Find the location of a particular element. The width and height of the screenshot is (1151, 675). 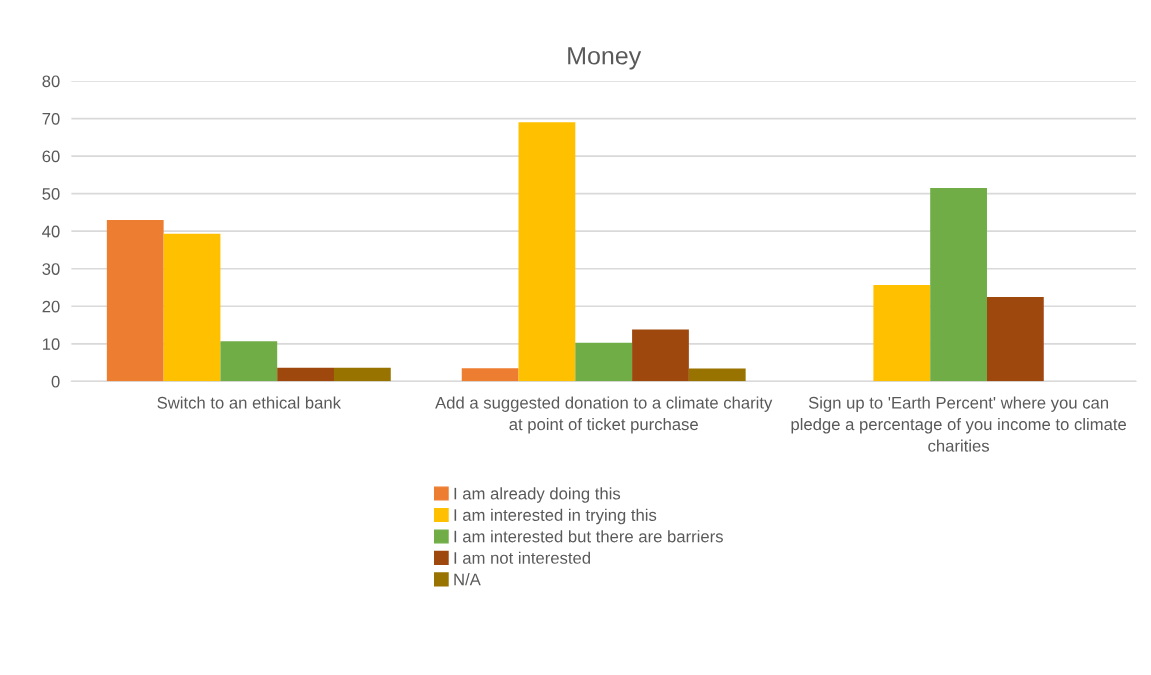

y-tick-label: 0 is located at coordinates (55, 381).